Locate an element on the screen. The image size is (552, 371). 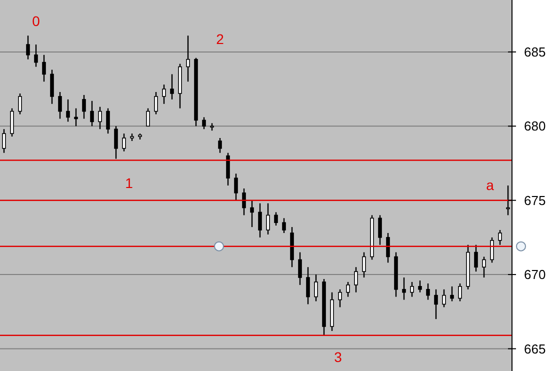
y-tick-label: 680 is located at coordinates (535, 126).